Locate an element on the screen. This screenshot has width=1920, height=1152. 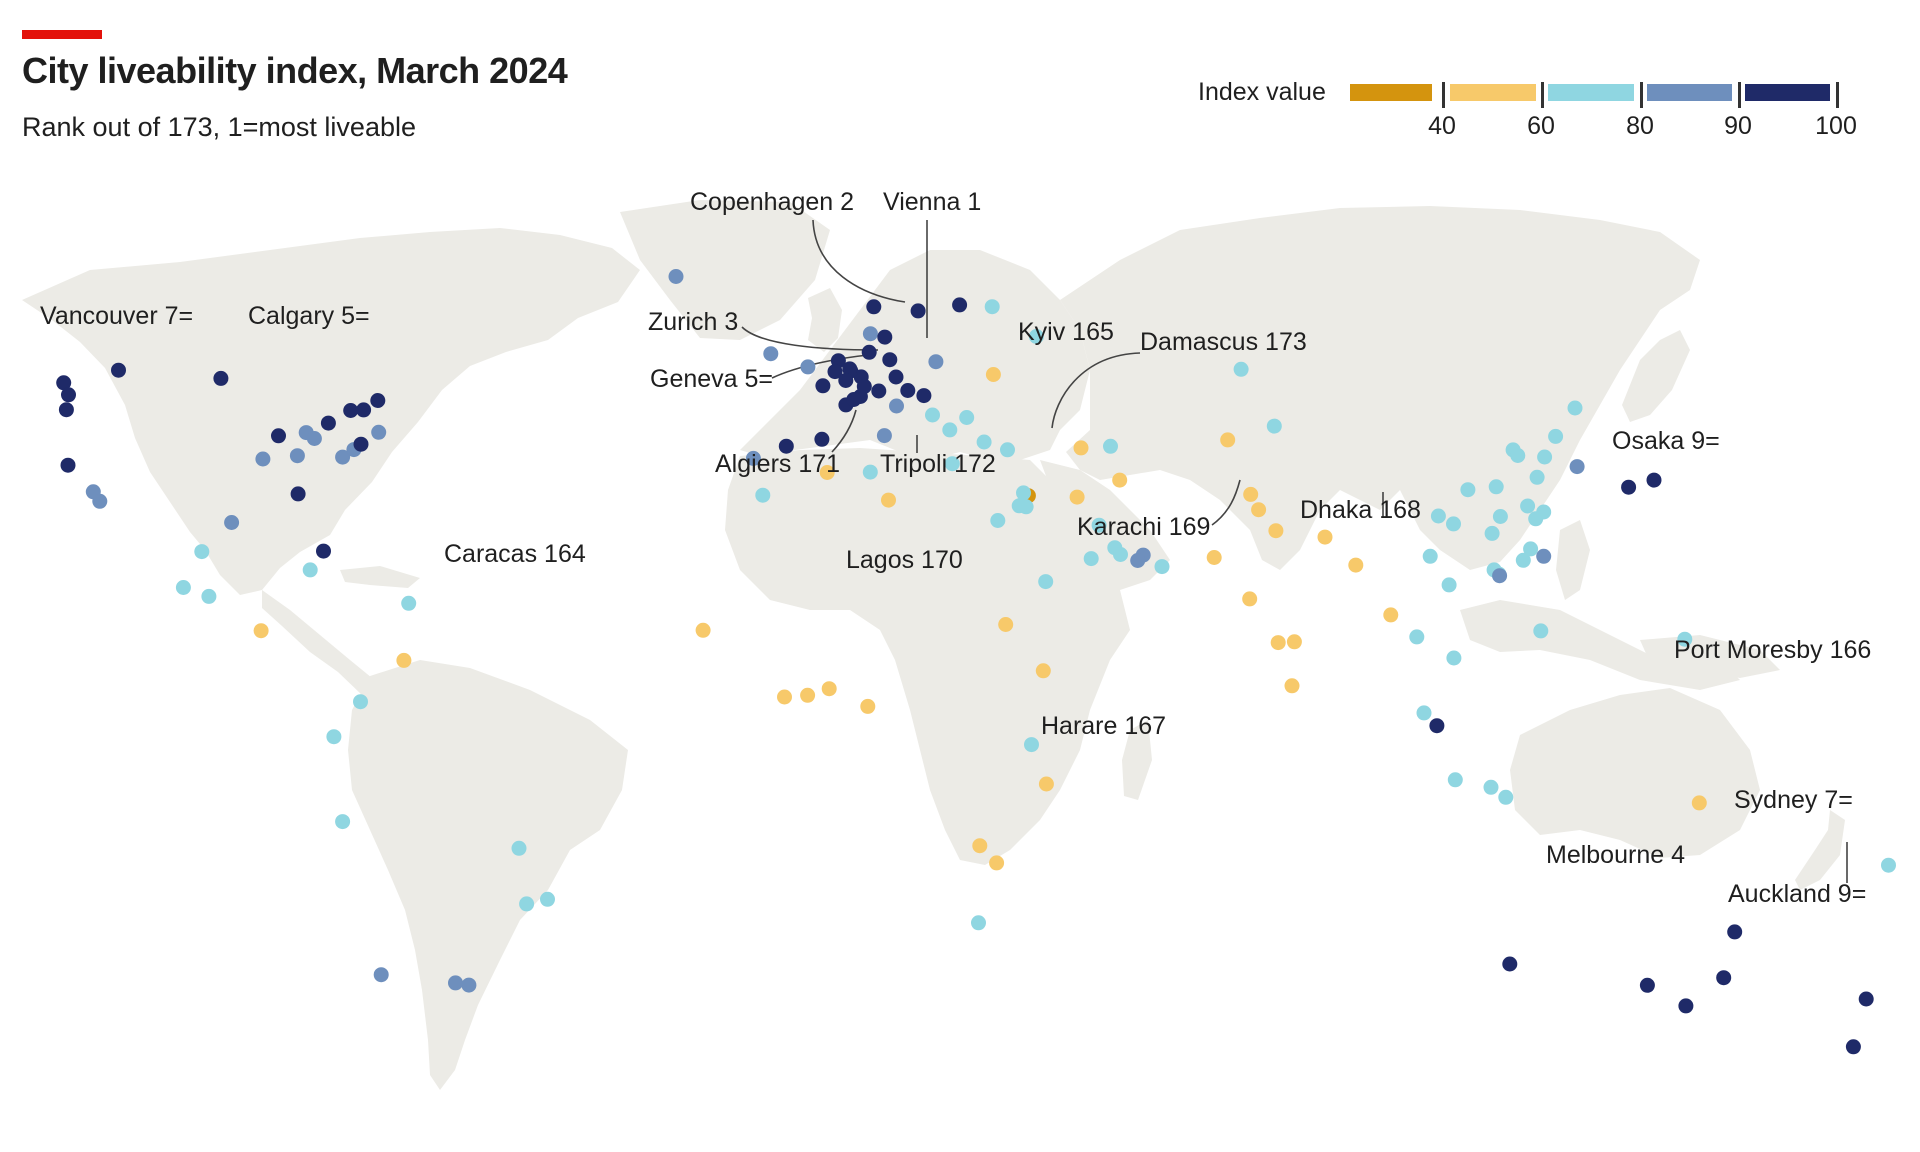
label-zurich: Zurich 3 is located at coordinates (693, 322).